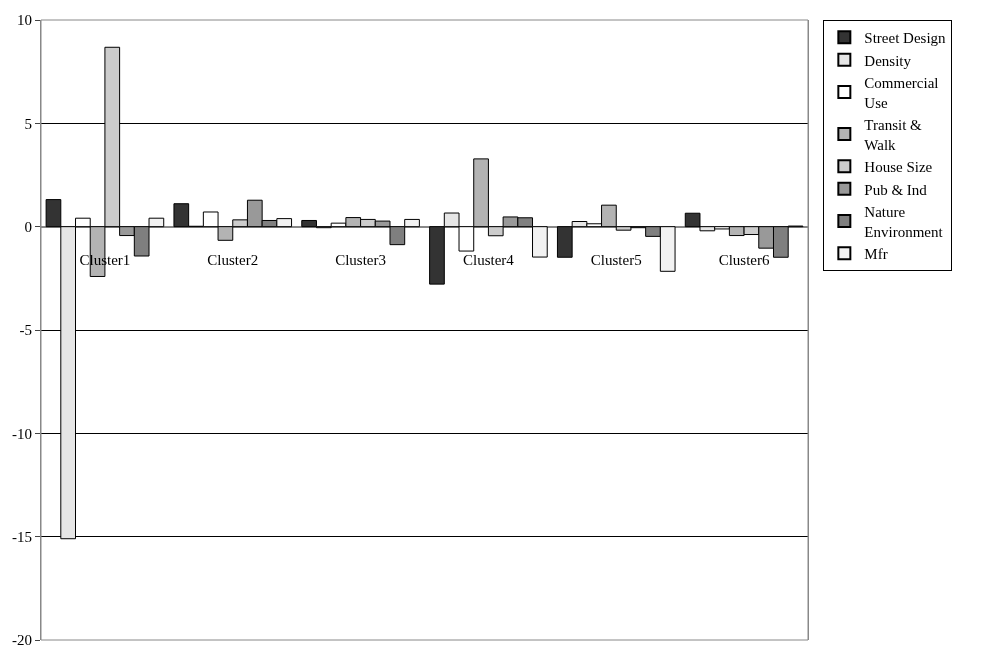 The width and height of the screenshot is (1008, 660). What do you see at coordinates (360, 259) in the screenshot?
I see `x-tick-label: Cluster3` at bounding box center [360, 259].